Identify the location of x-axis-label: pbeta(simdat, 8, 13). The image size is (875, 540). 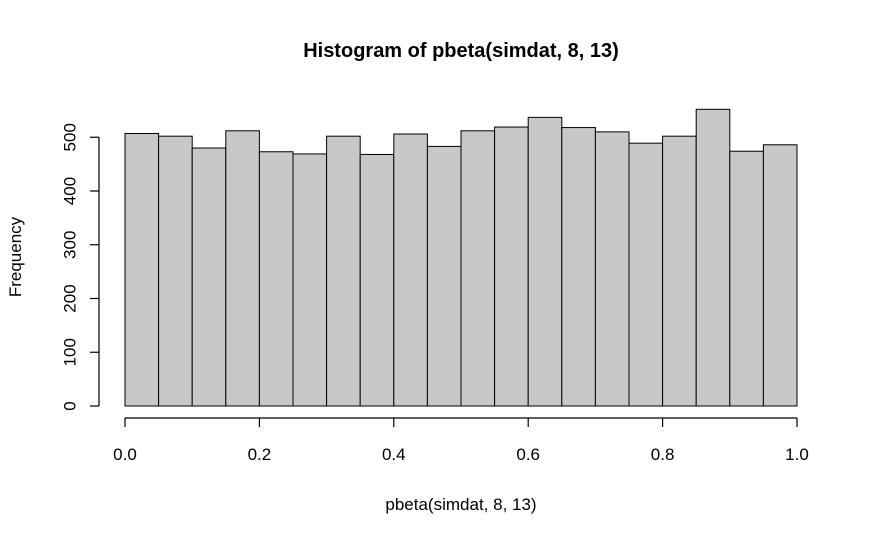
(460, 504).